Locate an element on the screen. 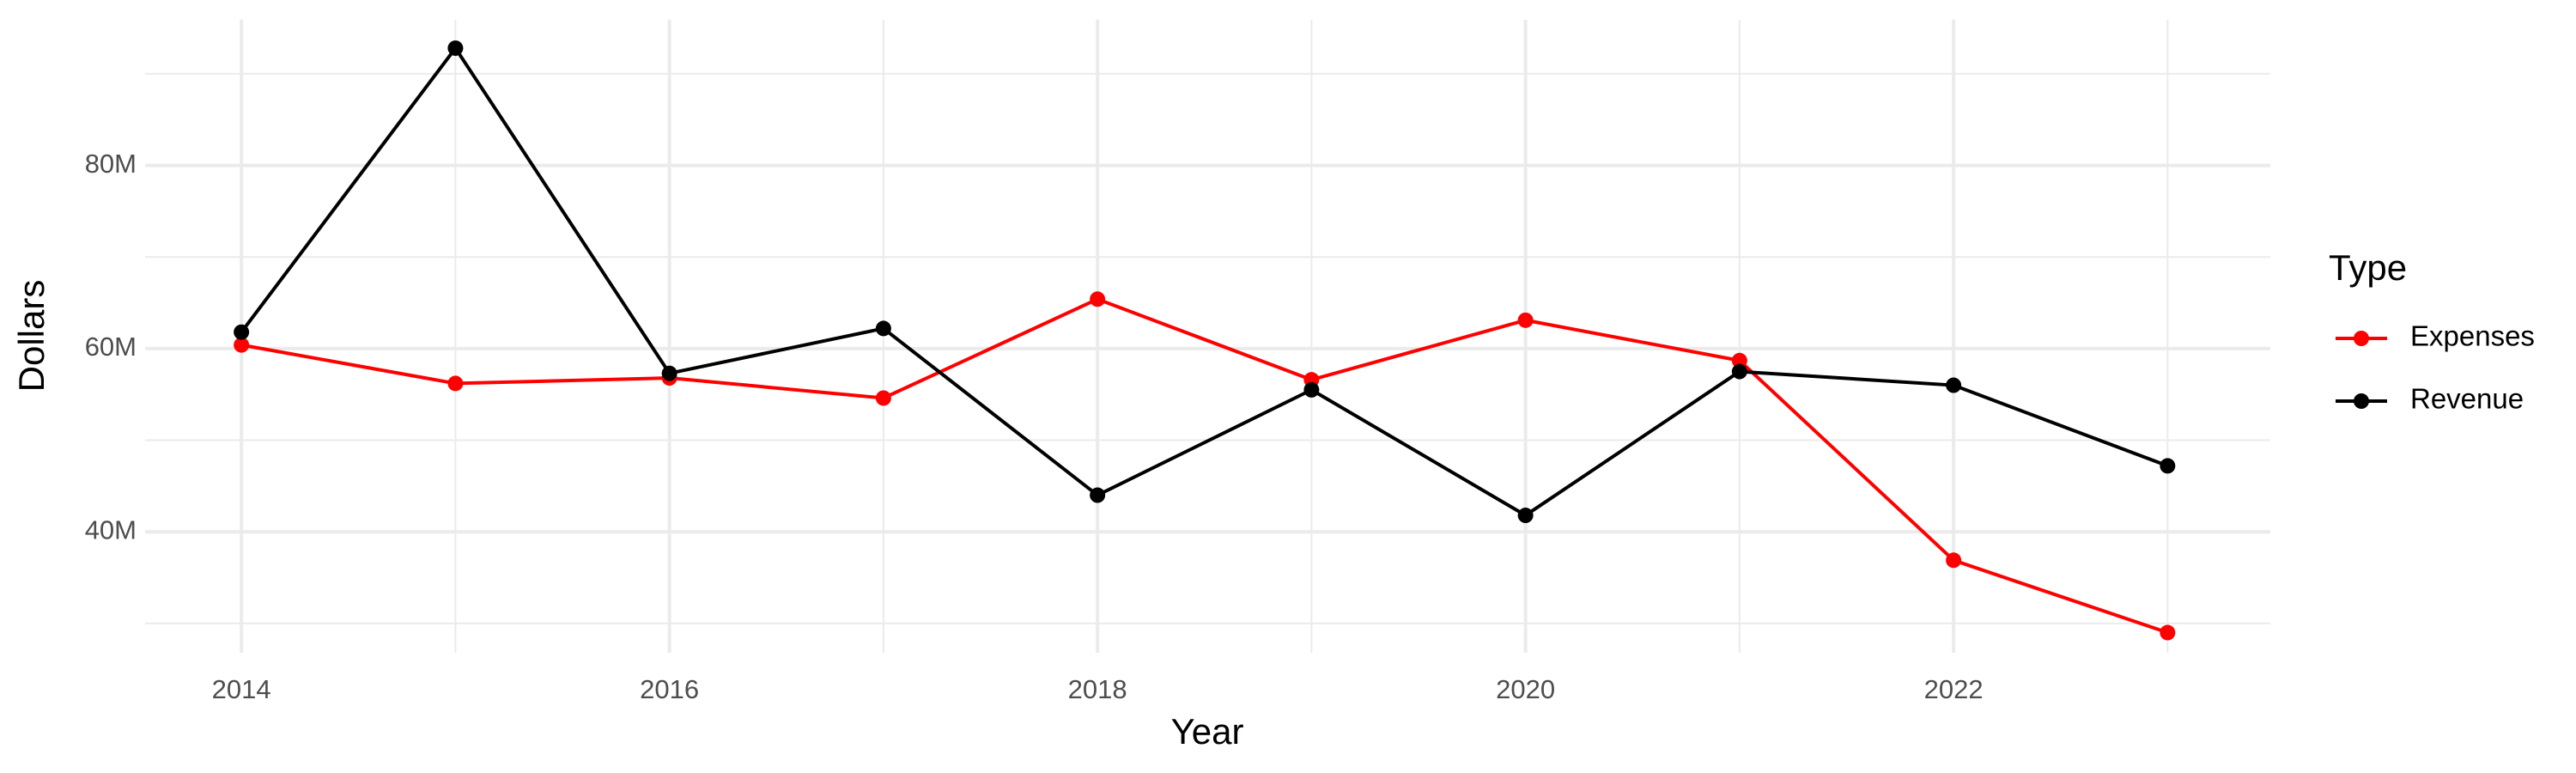  x-tick-label: 2018 is located at coordinates (1097, 689).